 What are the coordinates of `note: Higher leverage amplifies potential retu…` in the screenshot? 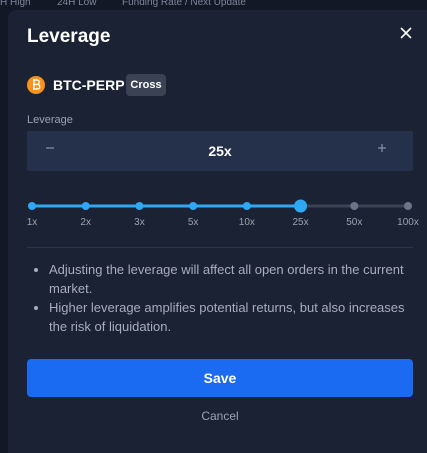 It's located at (228, 317).